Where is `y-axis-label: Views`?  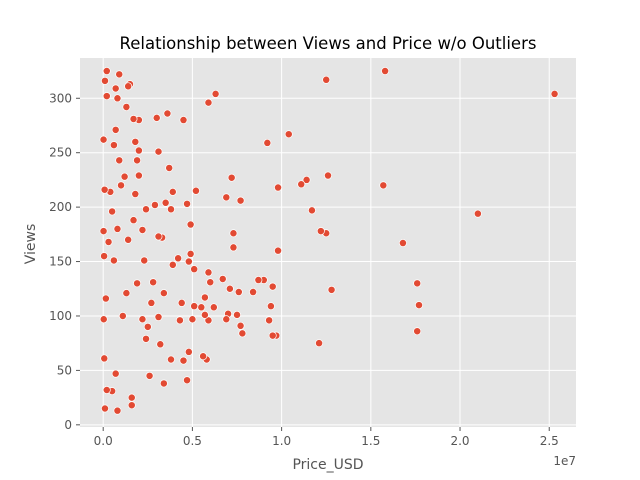 y-axis-label: Views is located at coordinates (31, 244).